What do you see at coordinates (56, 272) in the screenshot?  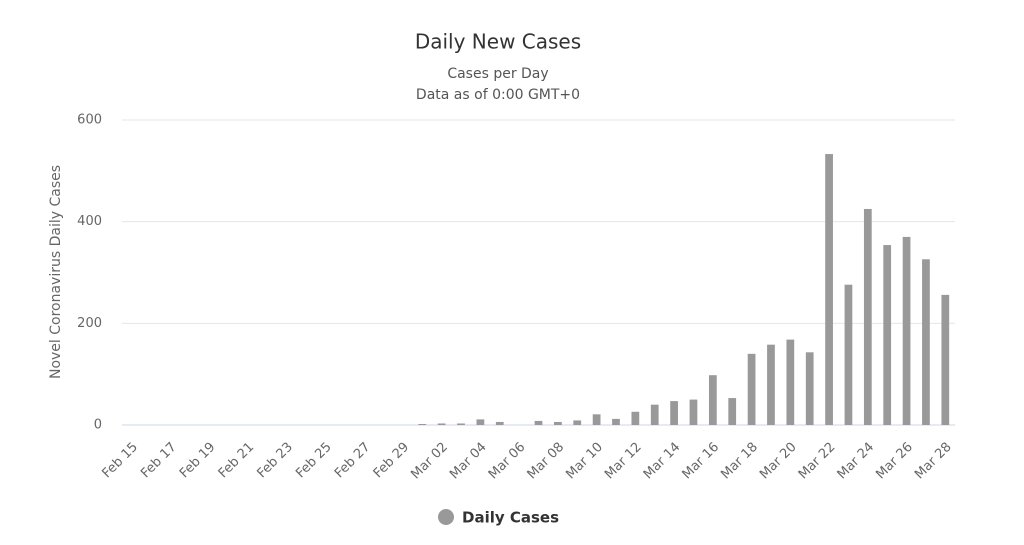 I see `y-axis-title: Novel Coronavirus Daily Cases` at bounding box center [56, 272].